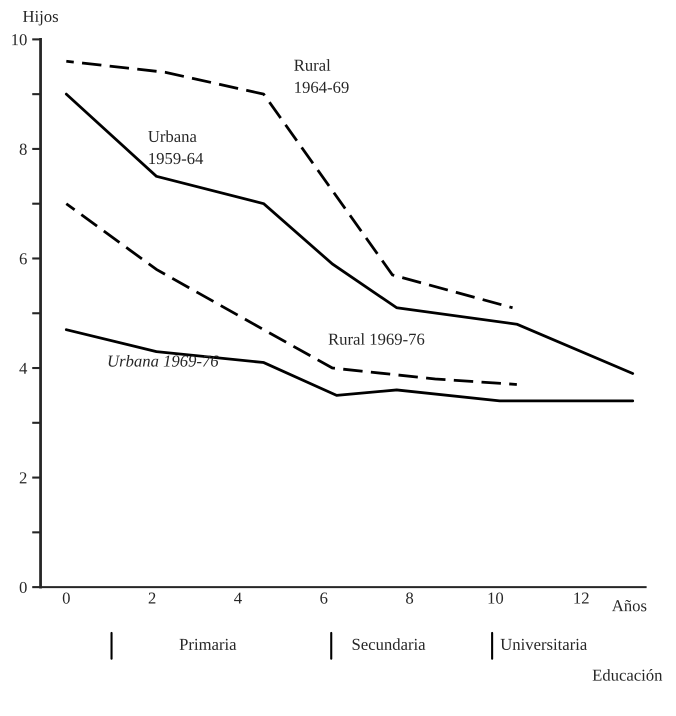  What do you see at coordinates (324, 598) in the screenshot?
I see `x-tick-label: 6` at bounding box center [324, 598].